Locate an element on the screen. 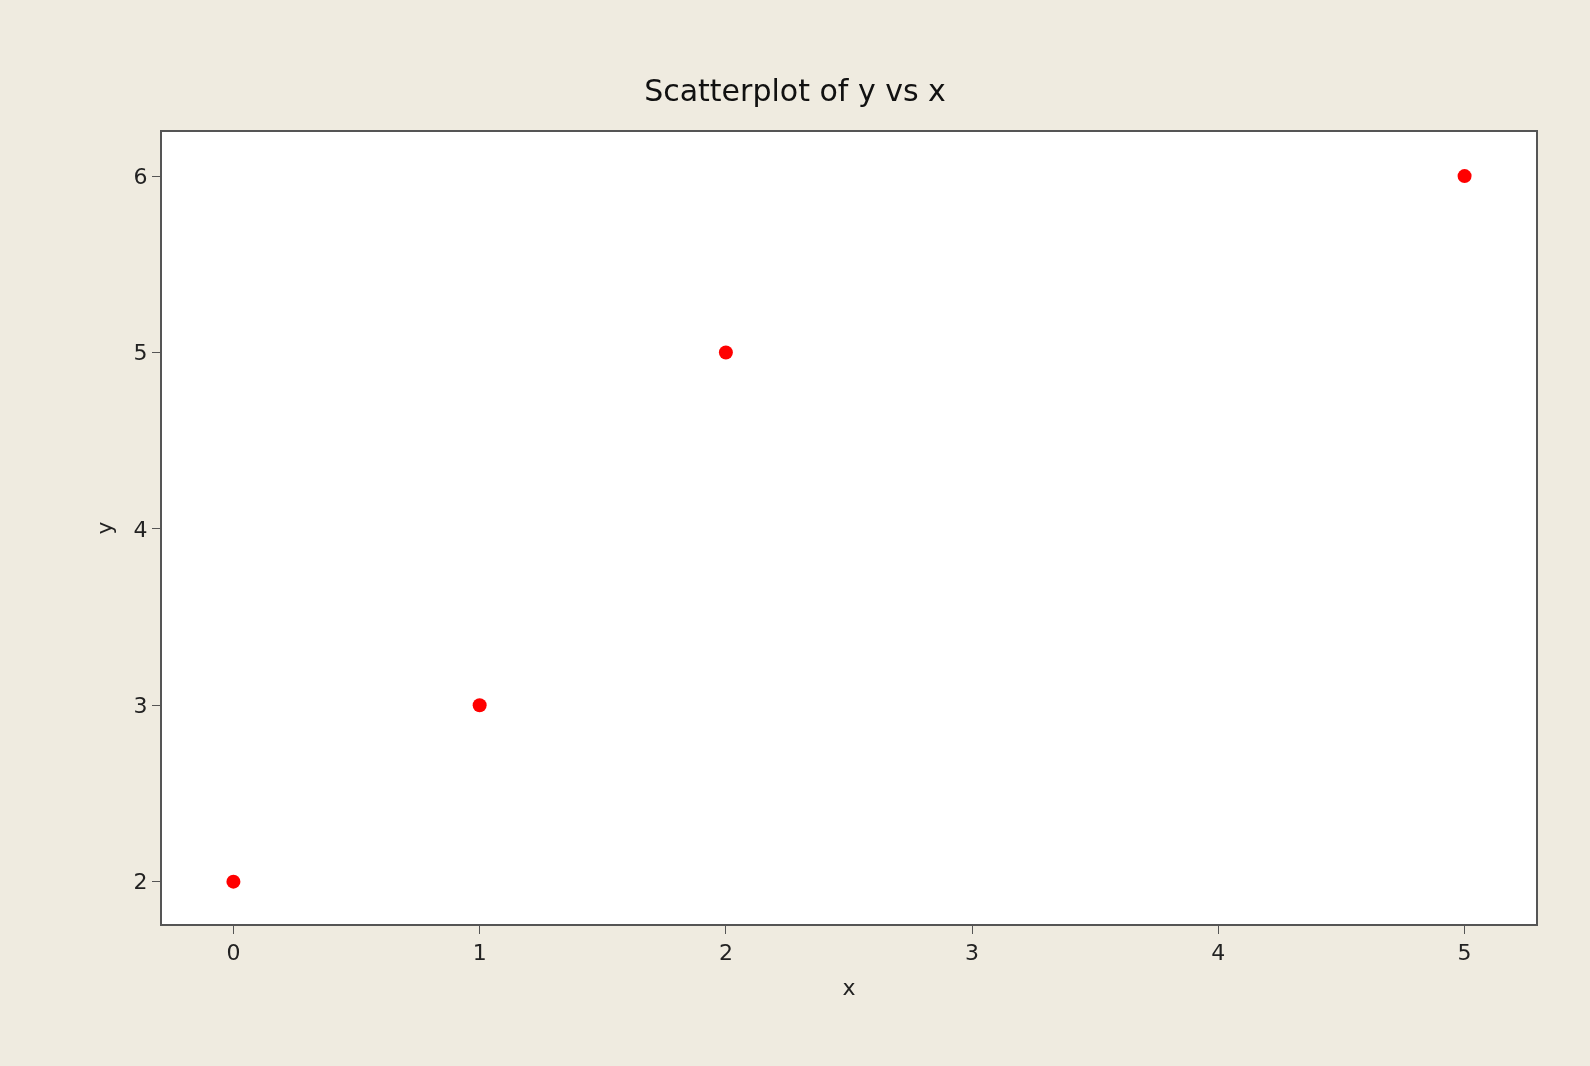 The height and width of the screenshot is (1066, 1590). chart-title: Scatterplot of y vs x is located at coordinates (795, 90).